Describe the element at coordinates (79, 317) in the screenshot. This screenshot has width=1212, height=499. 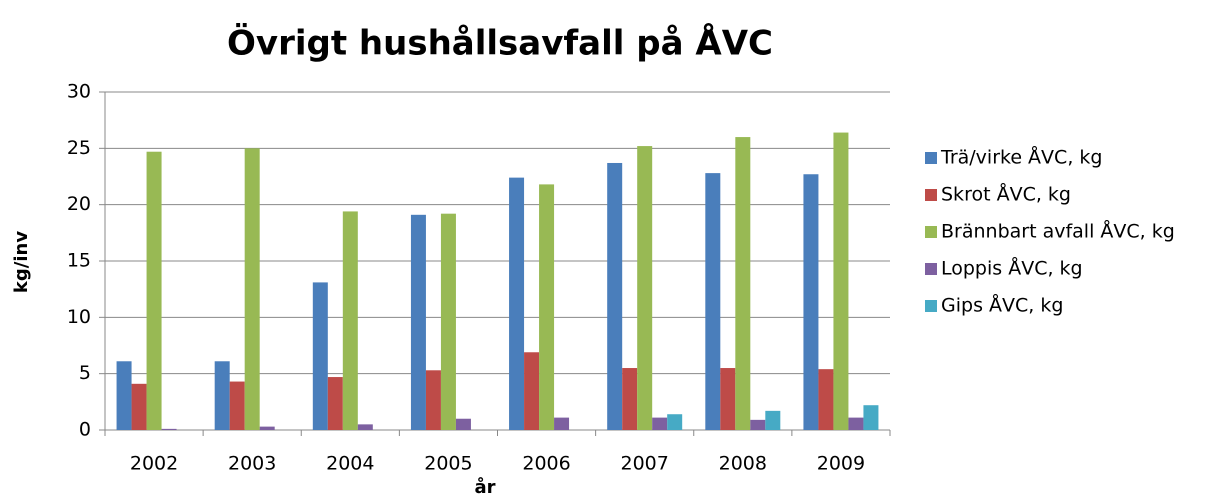
I see `y-tick-label: 10` at that location.